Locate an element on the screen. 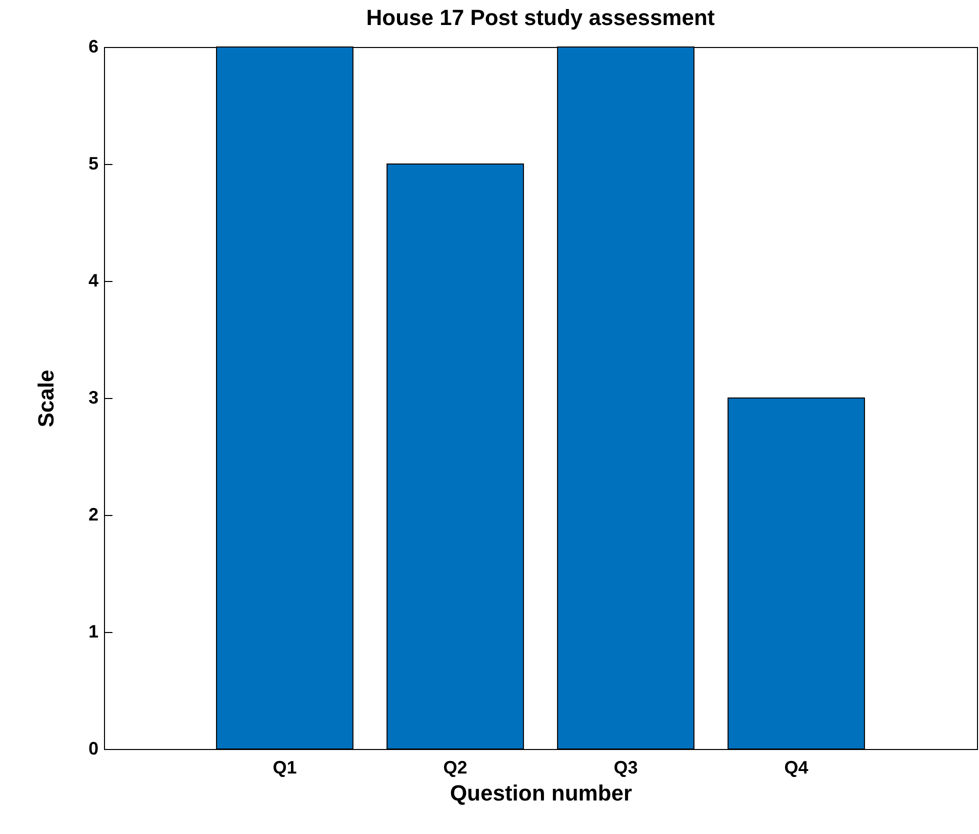 This screenshot has height=834, width=979. x-tick-label: Q3 is located at coordinates (626, 768).